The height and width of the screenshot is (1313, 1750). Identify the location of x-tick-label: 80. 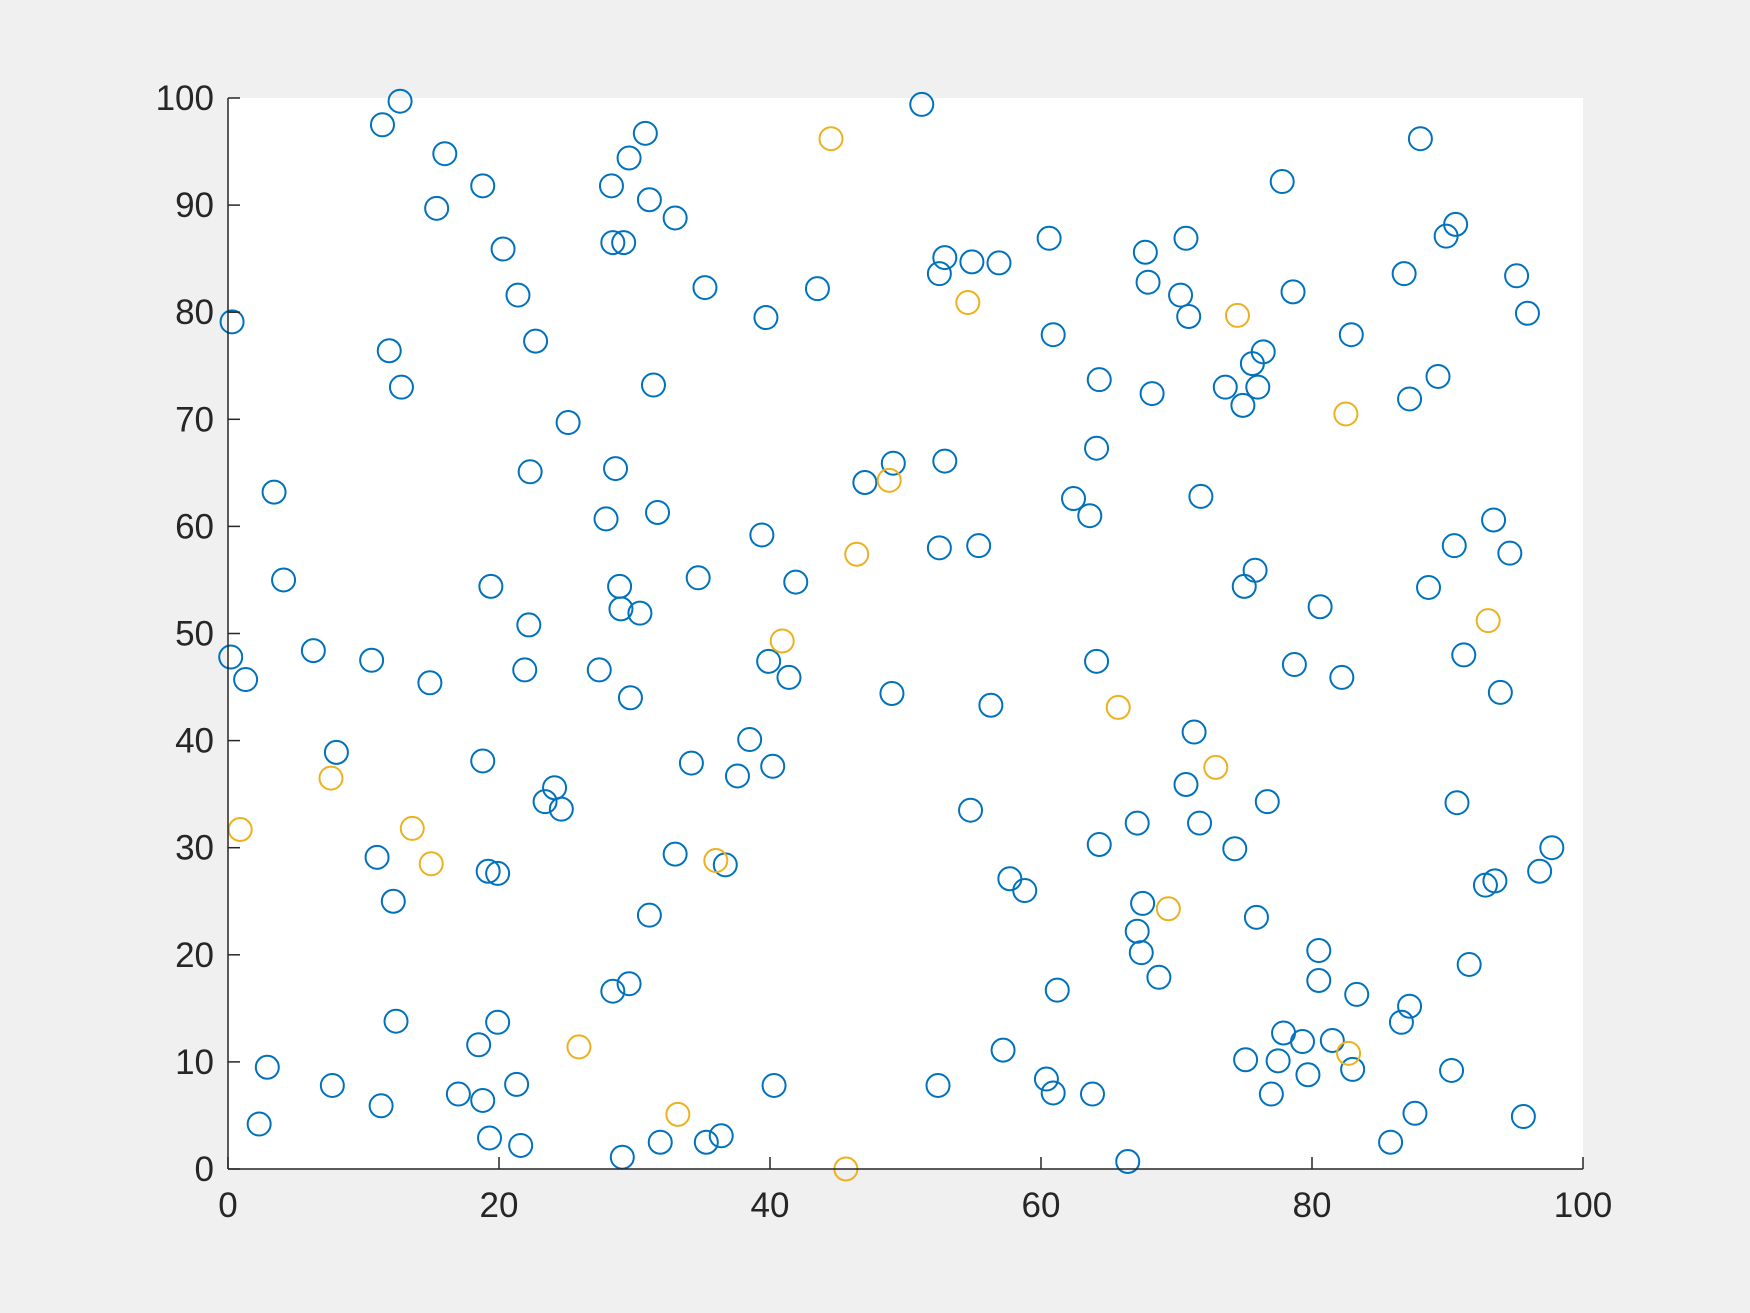
(1312, 1205).